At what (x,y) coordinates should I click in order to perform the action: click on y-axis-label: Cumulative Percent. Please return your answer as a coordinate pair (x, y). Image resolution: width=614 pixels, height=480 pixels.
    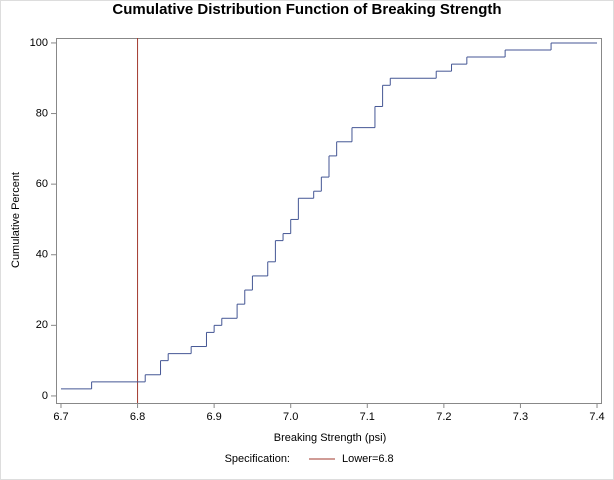
    Looking at the image, I should click on (16, 220).